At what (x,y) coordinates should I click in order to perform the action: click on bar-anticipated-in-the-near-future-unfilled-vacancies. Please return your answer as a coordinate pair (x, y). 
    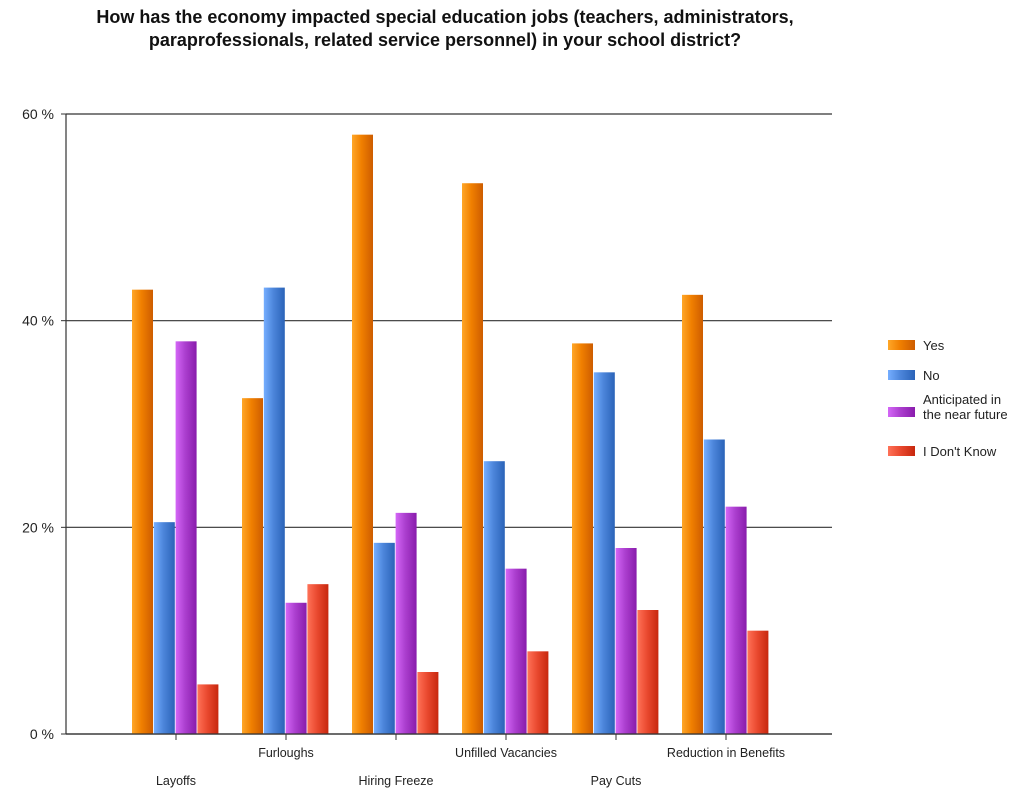
    Looking at the image, I should click on (516, 651).